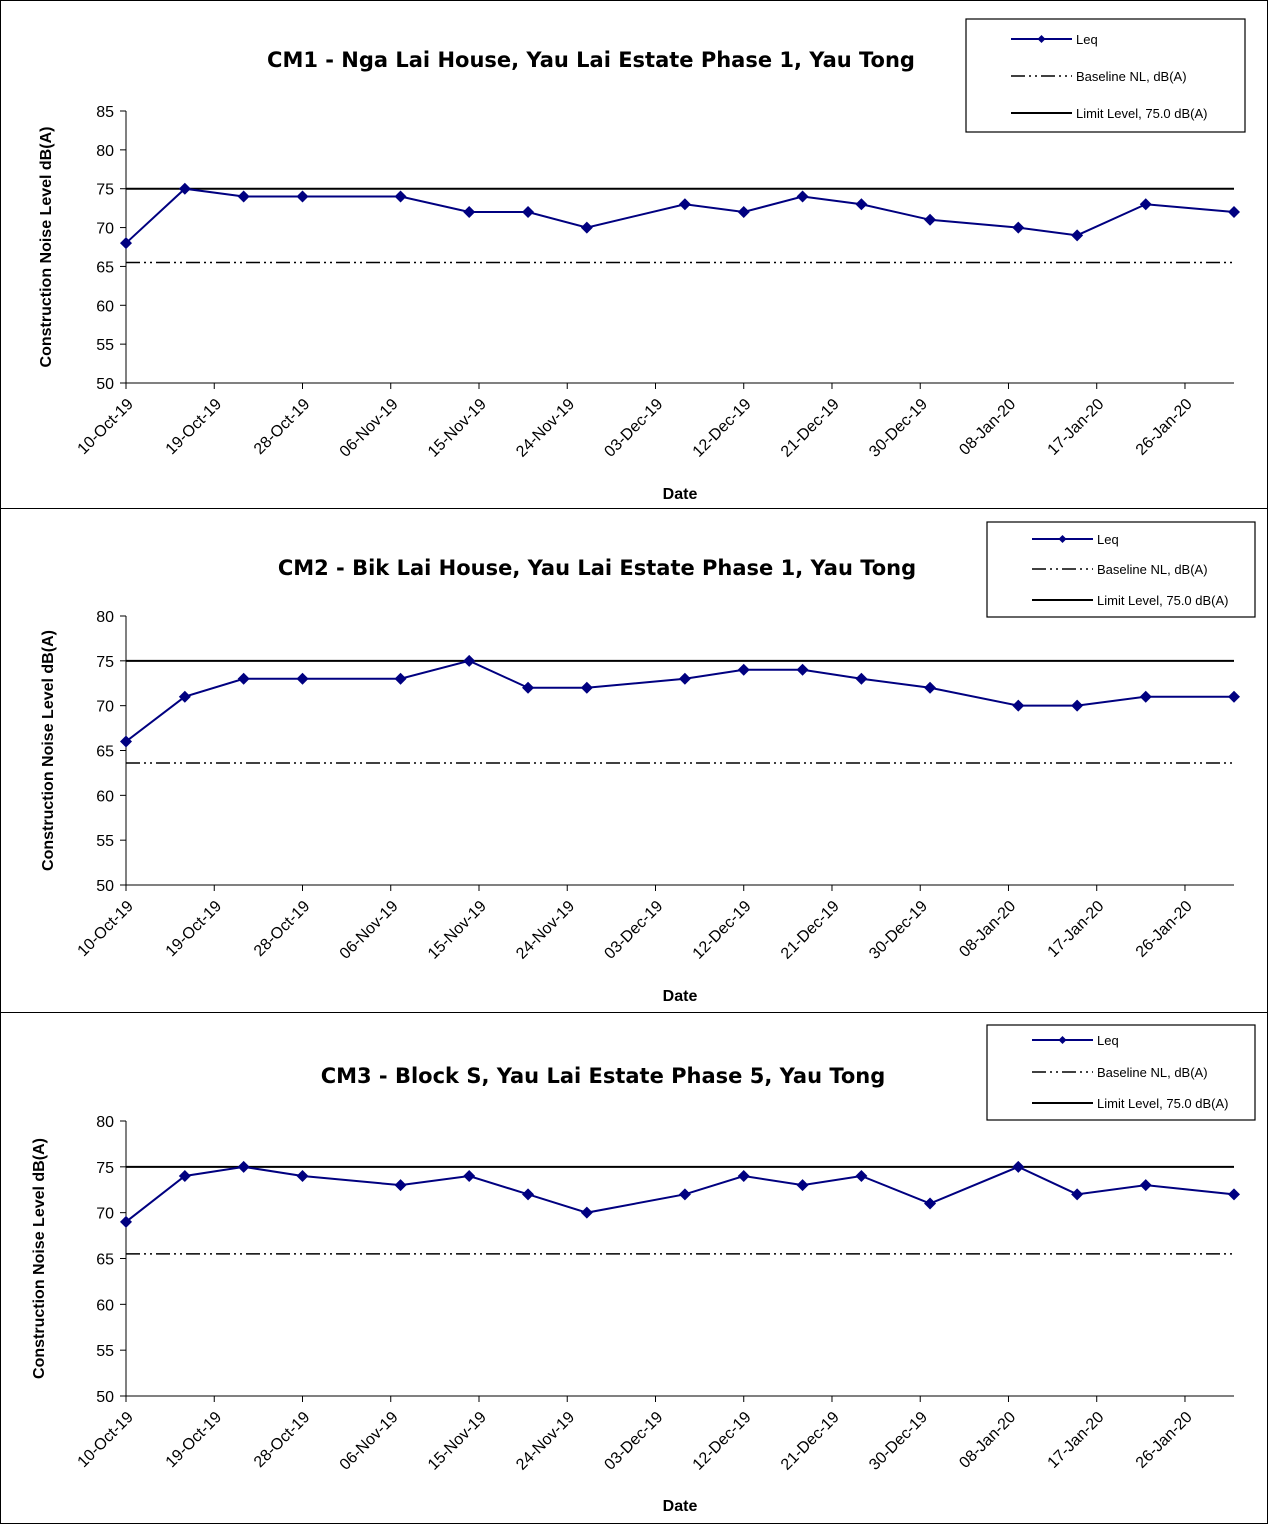  Describe the element at coordinates (194, 427) in the screenshot. I see `x-tick-label: 19-Oct-19` at that location.